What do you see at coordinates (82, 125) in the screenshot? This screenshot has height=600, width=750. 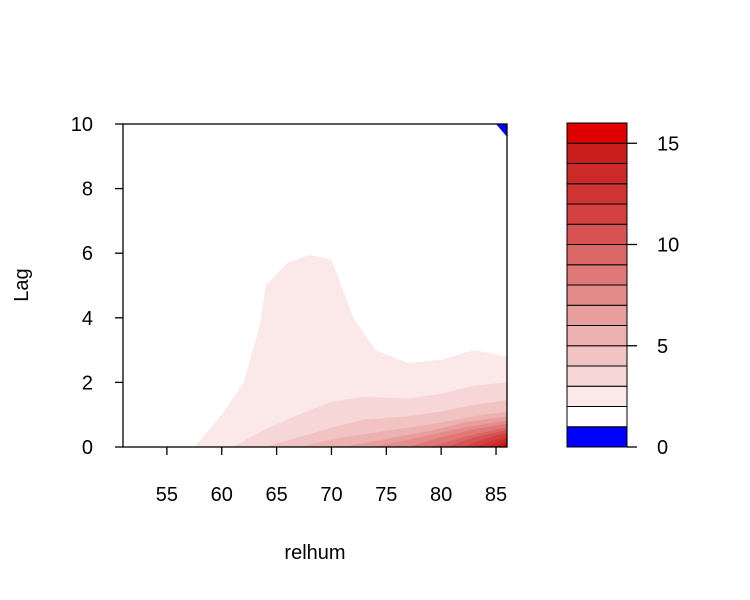 I see `y-tick-label: 10` at bounding box center [82, 125].